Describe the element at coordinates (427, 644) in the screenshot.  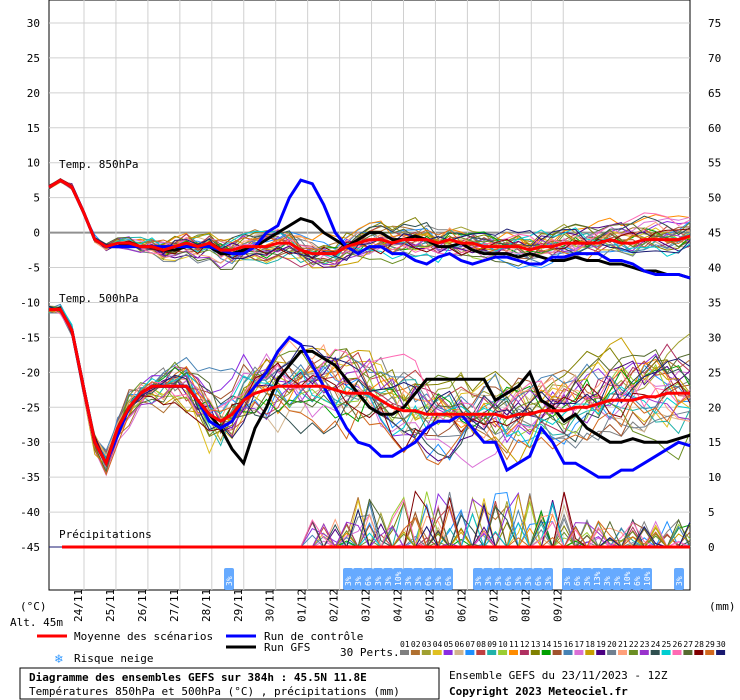
I see `pert-number: 03` at that location.